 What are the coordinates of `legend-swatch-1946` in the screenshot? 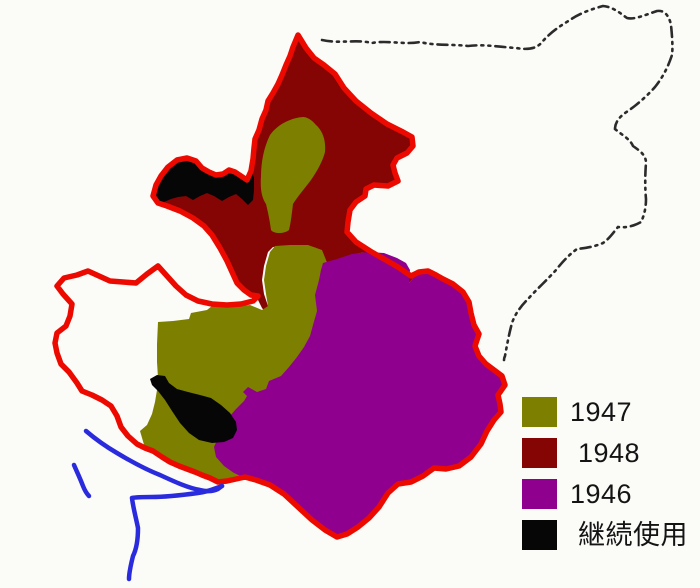 It's located at (539, 494).